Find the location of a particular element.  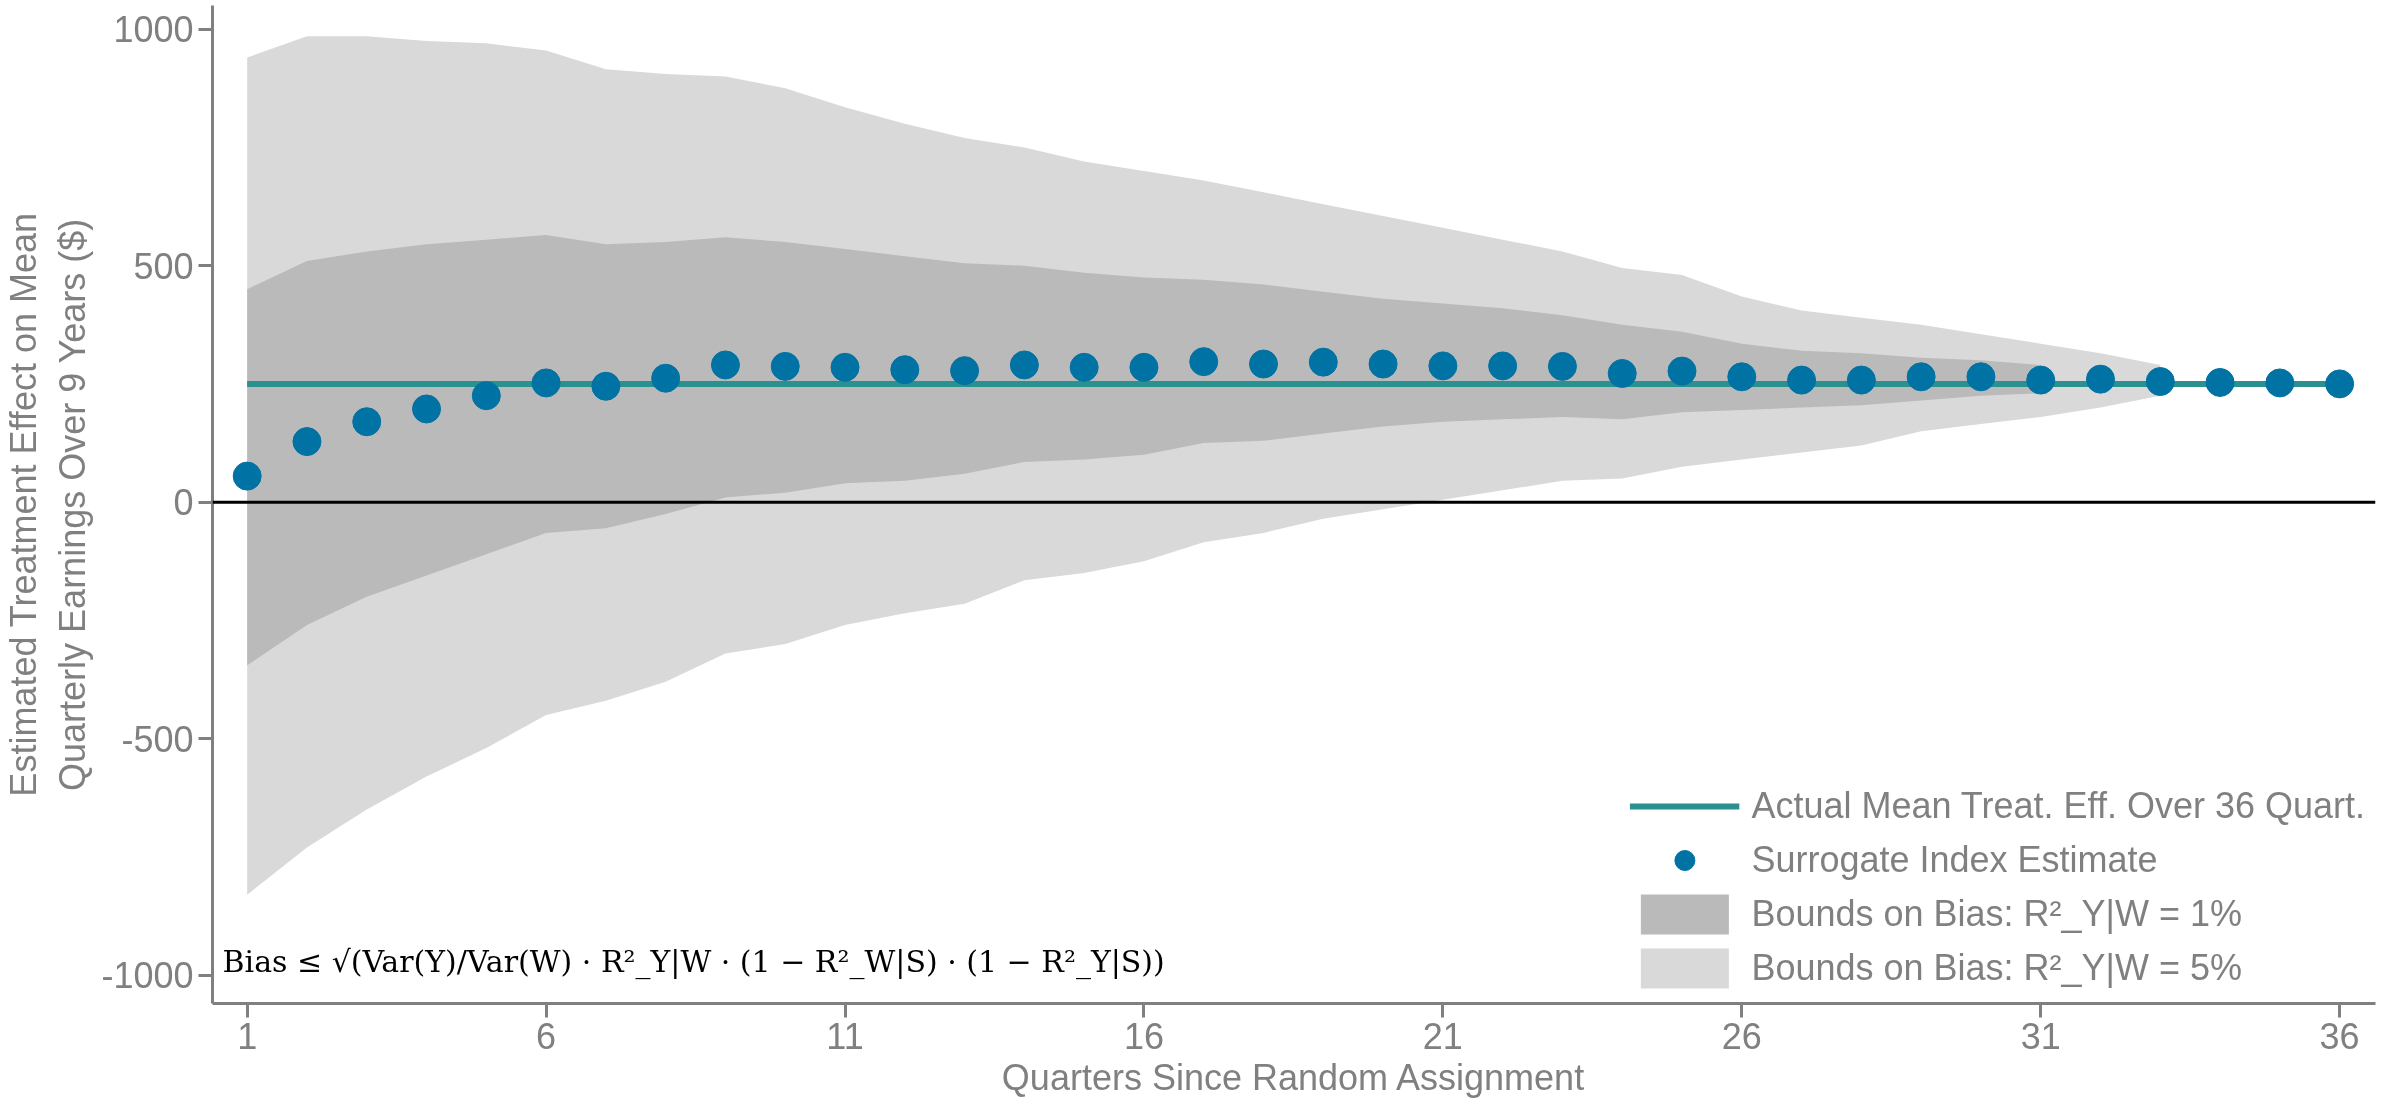

x-tick-label: 16 is located at coordinates (1143, 1036).